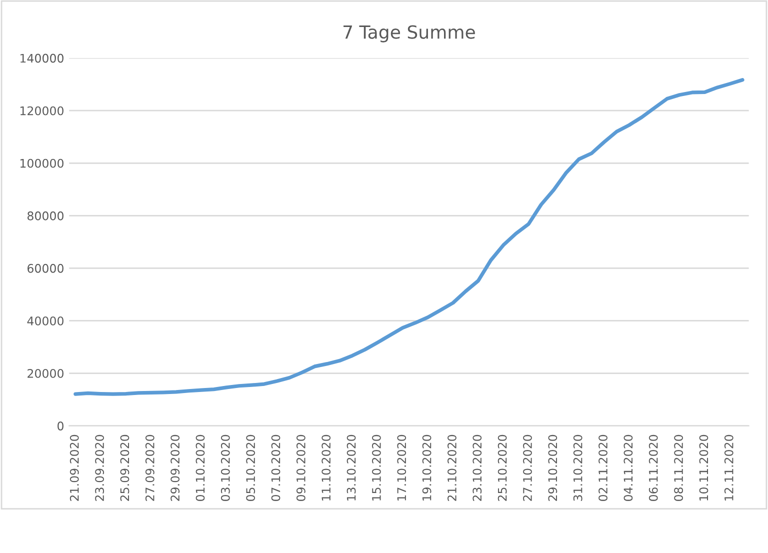 Image resolution: width=768 pixels, height=553 pixels. What do you see at coordinates (729, 467) in the screenshot?
I see `x-tick-label: 12.11.2020` at bounding box center [729, 467].